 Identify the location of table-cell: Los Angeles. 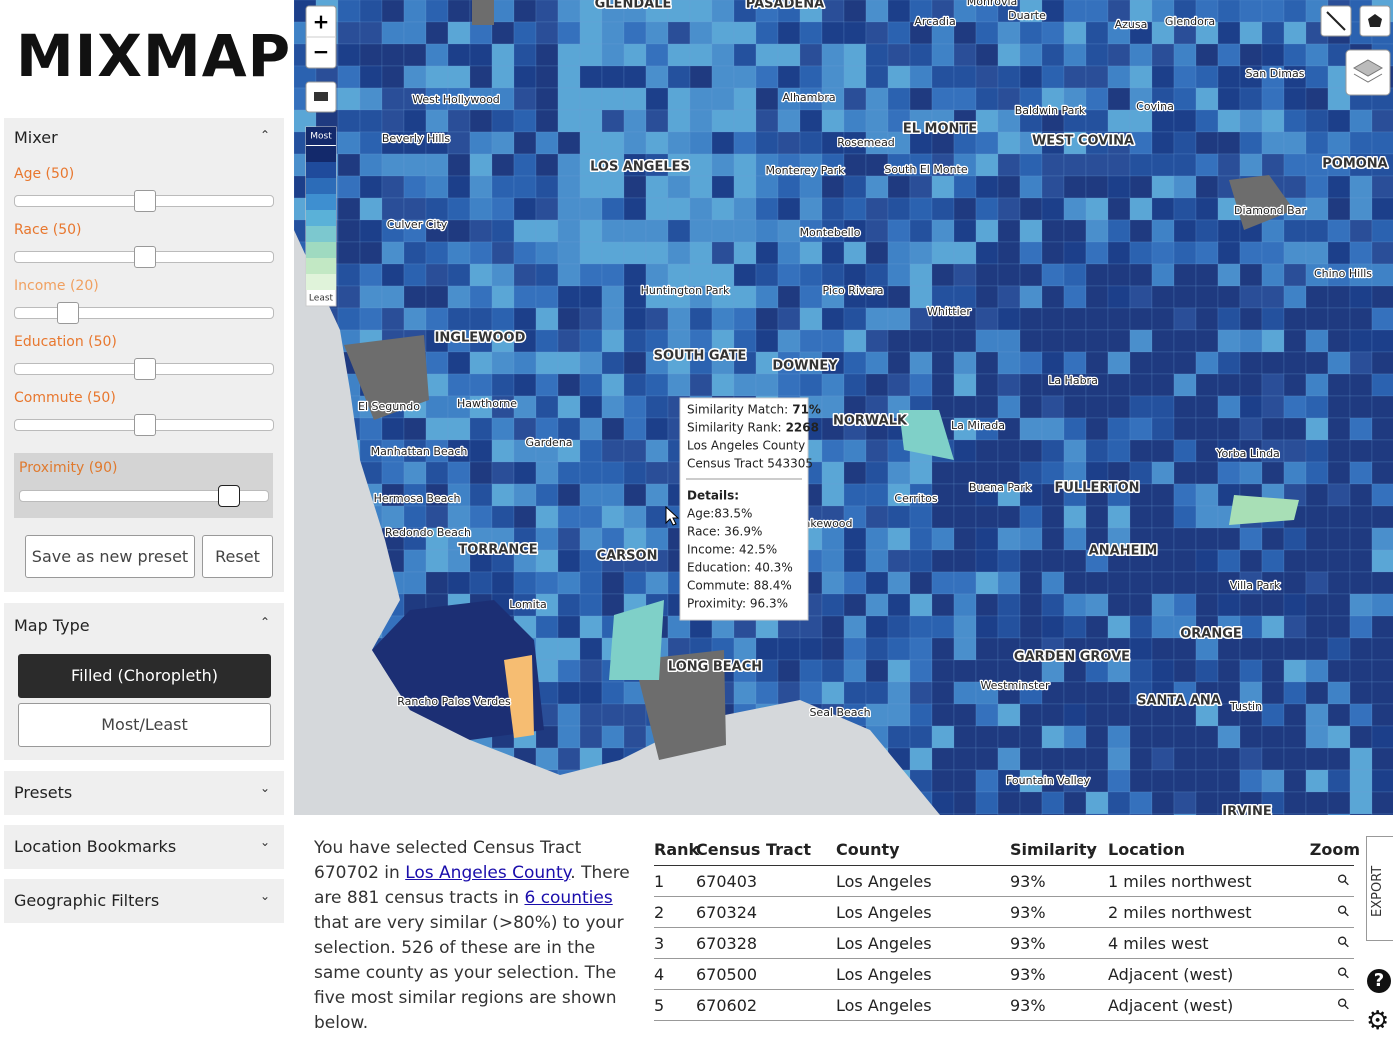
(884, 881).